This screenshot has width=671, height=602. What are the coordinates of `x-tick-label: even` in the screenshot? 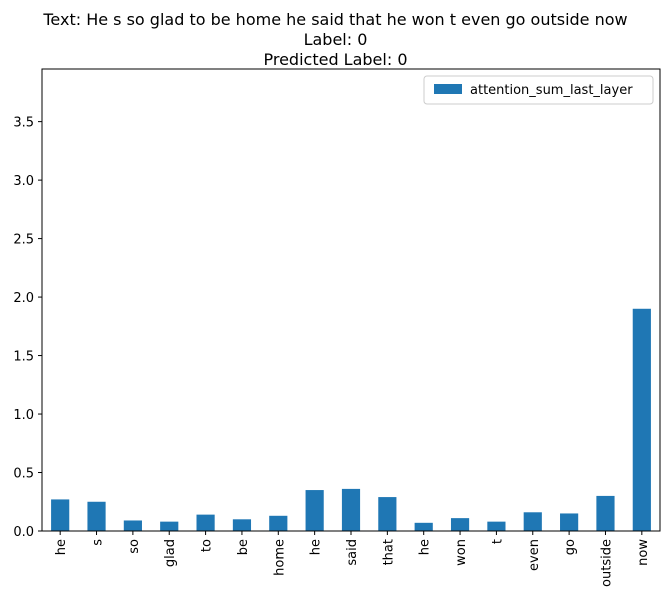 It's located at (534, 555).